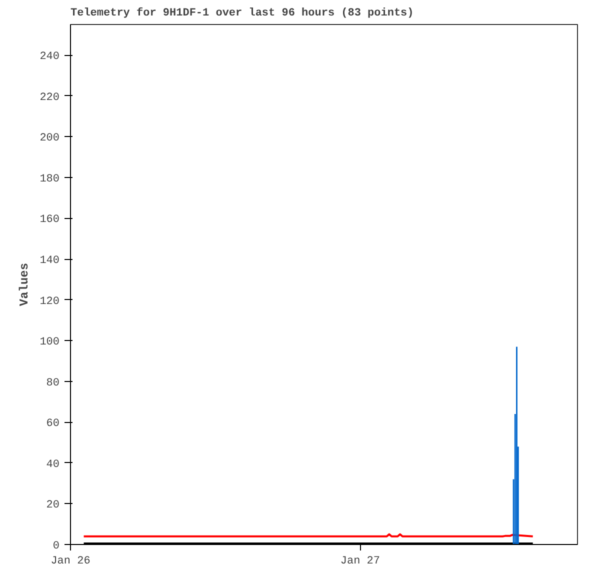 This screenshot has width=597, height=579. What do you see at coordinates (50, 138) in the screenshot?
I see `y-tick-label: 200` at bounding box center [50, 138].